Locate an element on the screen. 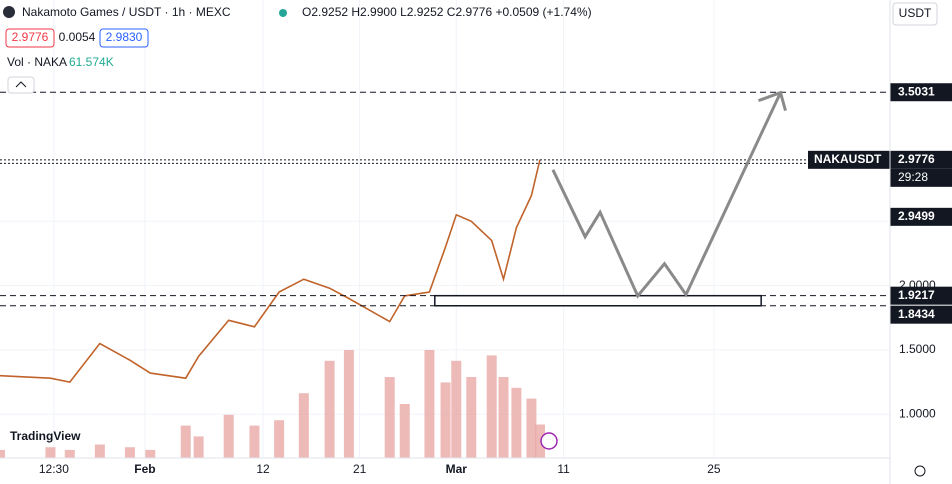 Image resolution: width=952 pixels, height=484 pixels. bid-box is located at coordinates (30, 38).